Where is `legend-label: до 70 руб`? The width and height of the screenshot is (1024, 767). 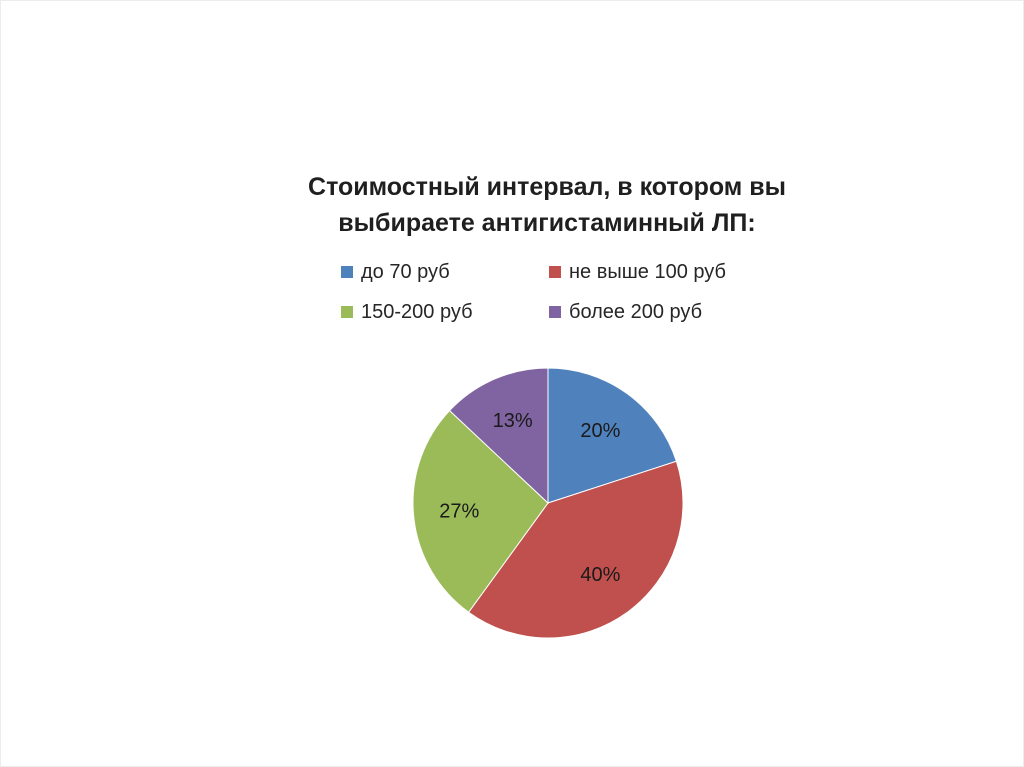
legend-label: до 70 руб is located at coordinates (405, 272).